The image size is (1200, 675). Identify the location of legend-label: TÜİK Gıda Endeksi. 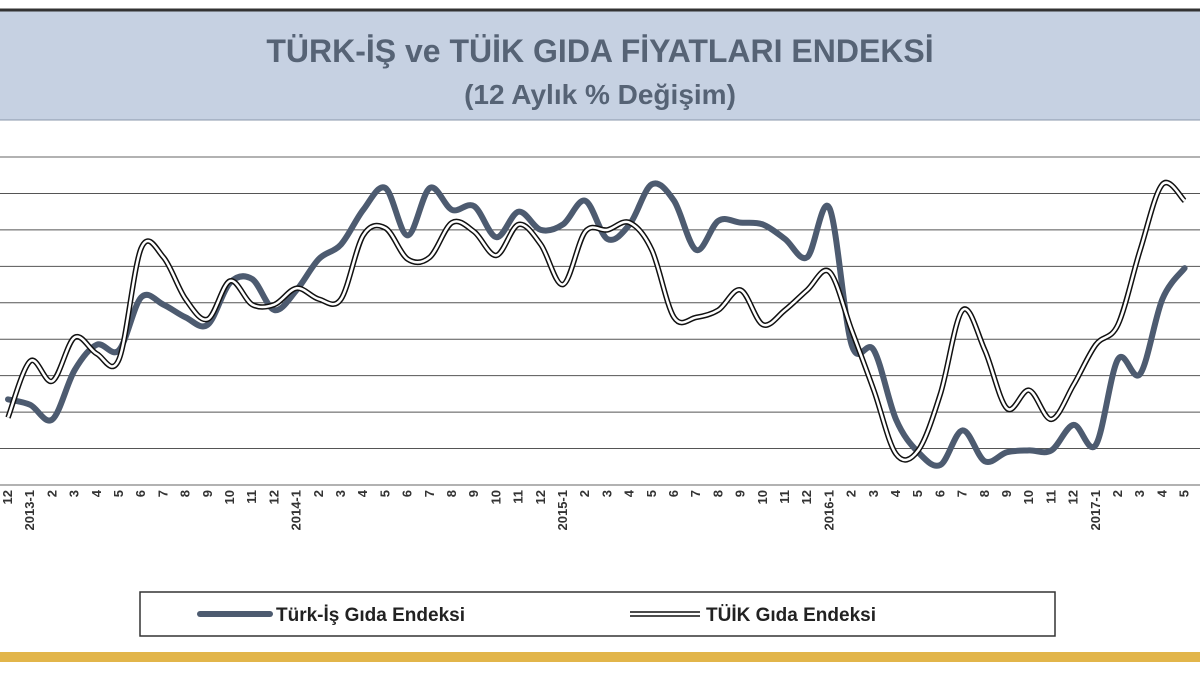
(791, 615).